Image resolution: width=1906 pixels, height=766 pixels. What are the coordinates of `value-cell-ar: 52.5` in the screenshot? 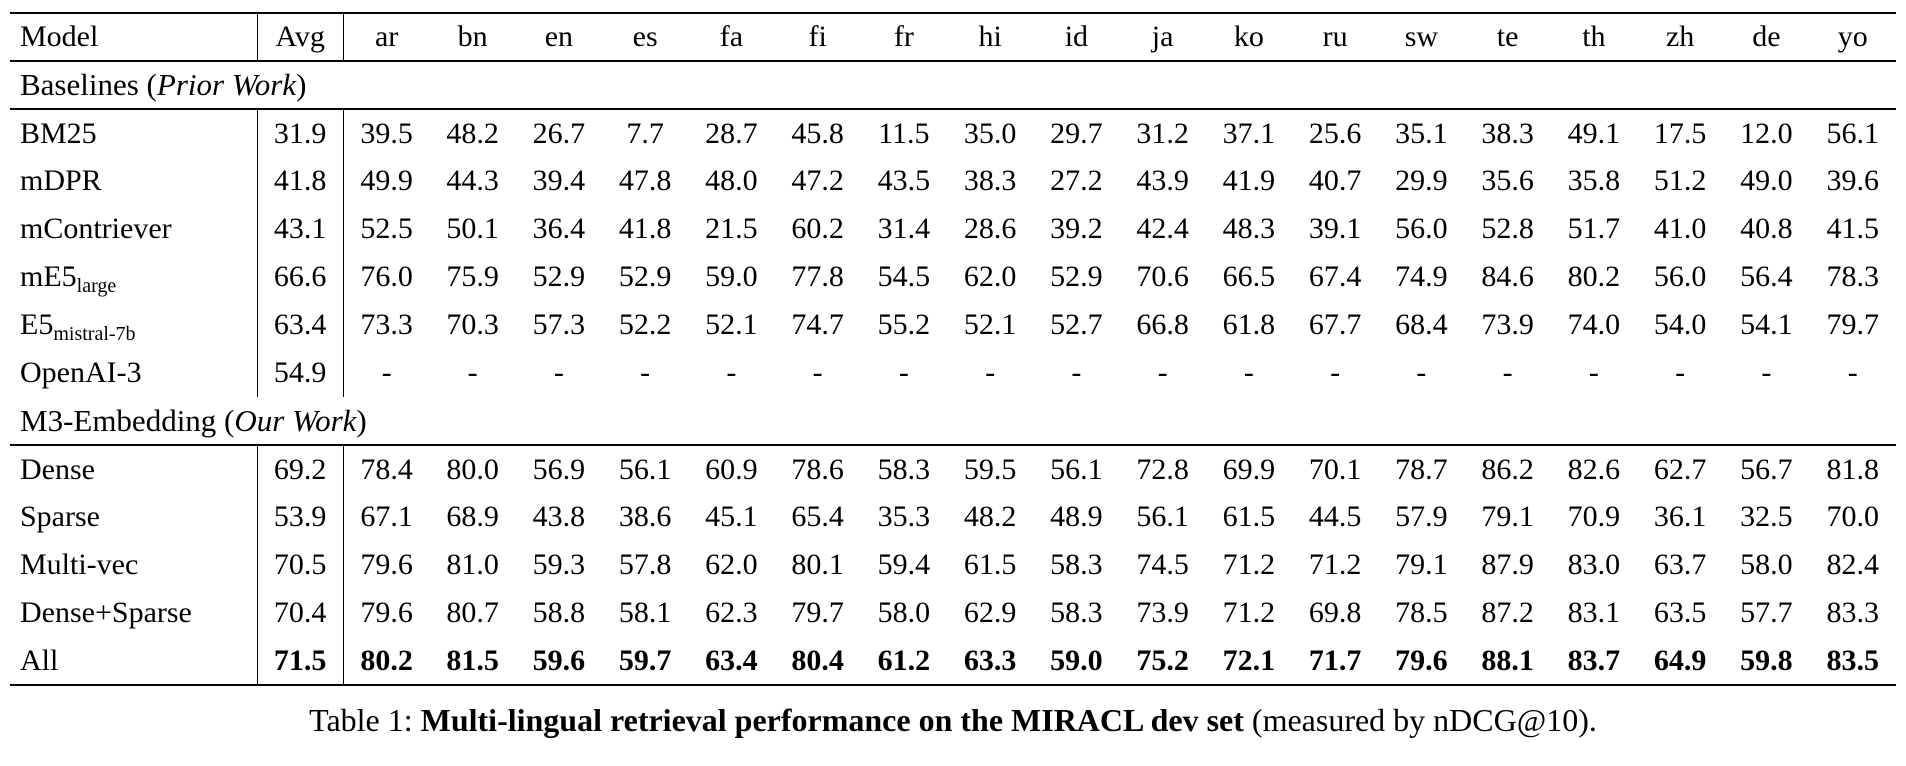 It's located at (386, 228).